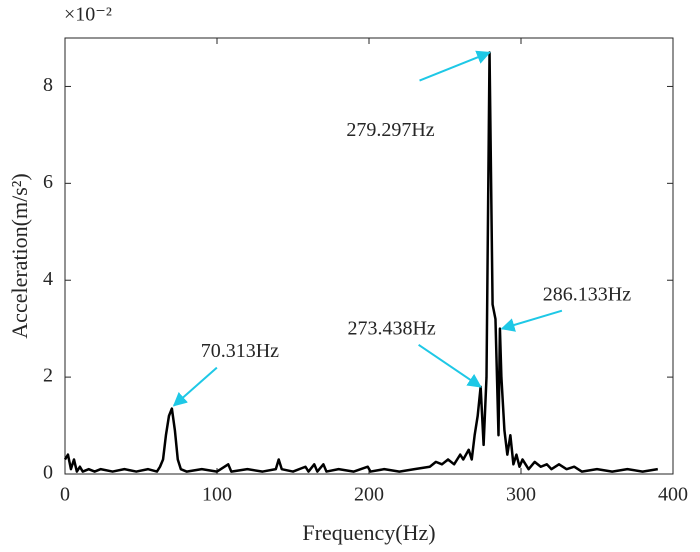 The image size is (700, 552). I want to click on y-tick-label: 6, so click(48, 182).